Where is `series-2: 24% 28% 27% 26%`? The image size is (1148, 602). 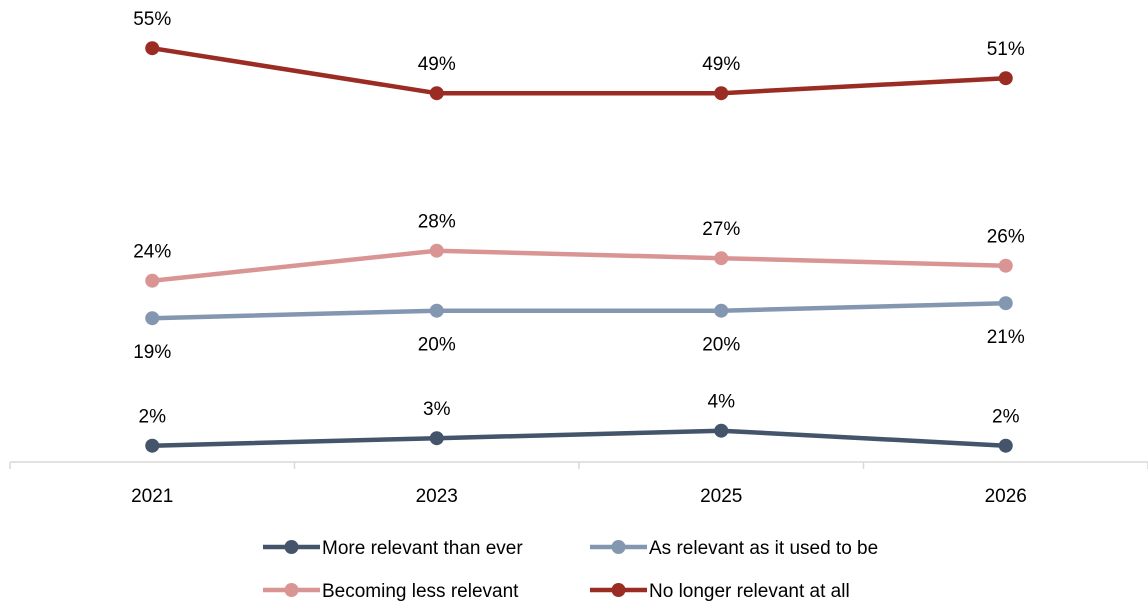 series-2: 24% 28% 27% 26% is located at coordinates (579, 250).